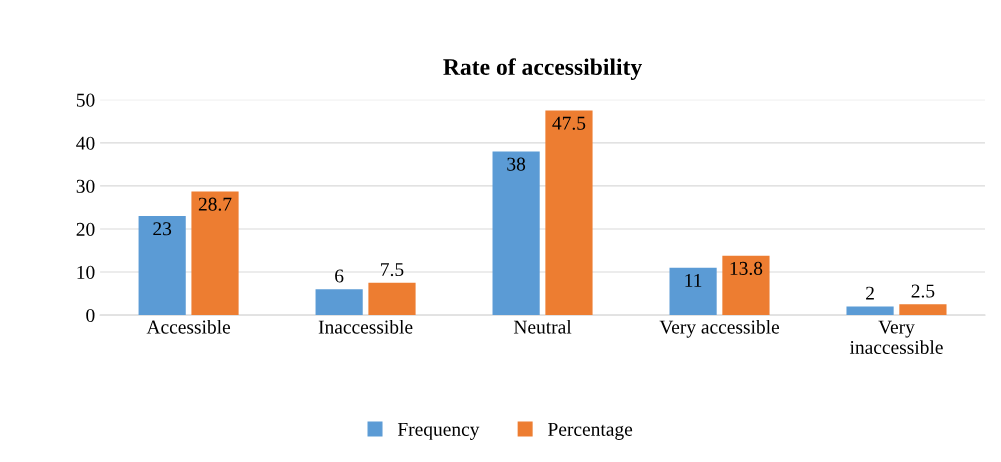 The image size is (1001, 462). Describe the element at coordinates (215, 204) in the screenshot. I see `data-label: 28.7` at that location.